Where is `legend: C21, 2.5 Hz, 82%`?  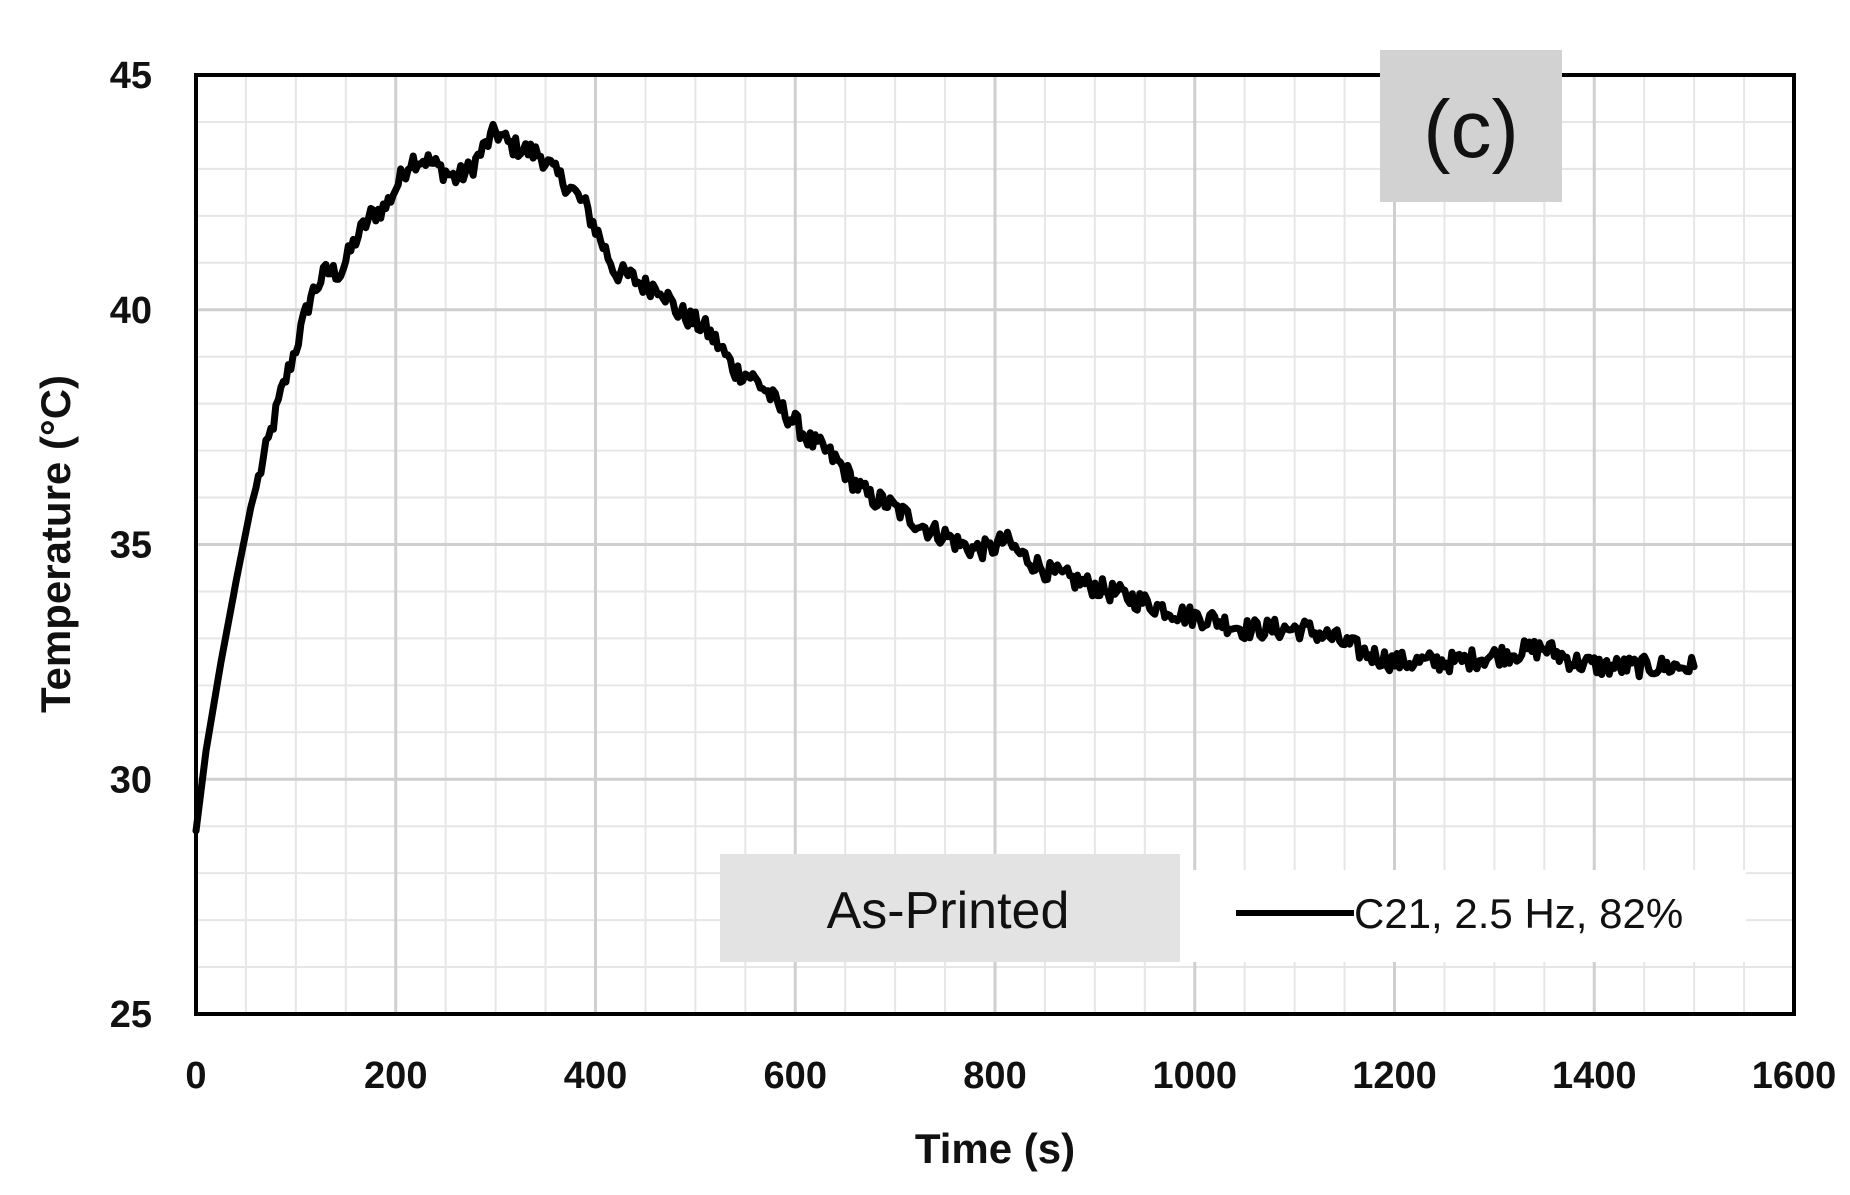
legend: C21, 2.5 Hz, 82% is located at coordinates (1463, 916).